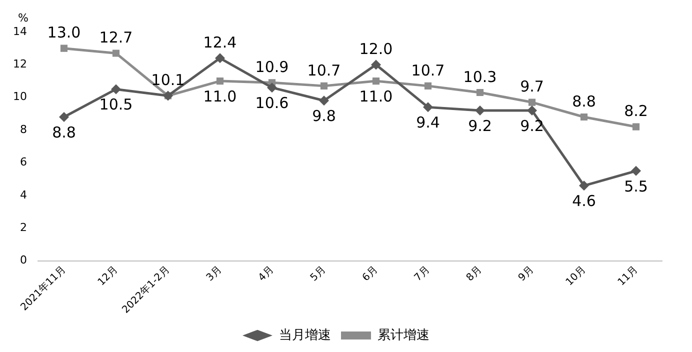 This screenshot has width=692, height=352. What do you see at coordinates (23, 17) in the screenshot?
I see `y-axis-title: %` at bounding box center [23, 17].